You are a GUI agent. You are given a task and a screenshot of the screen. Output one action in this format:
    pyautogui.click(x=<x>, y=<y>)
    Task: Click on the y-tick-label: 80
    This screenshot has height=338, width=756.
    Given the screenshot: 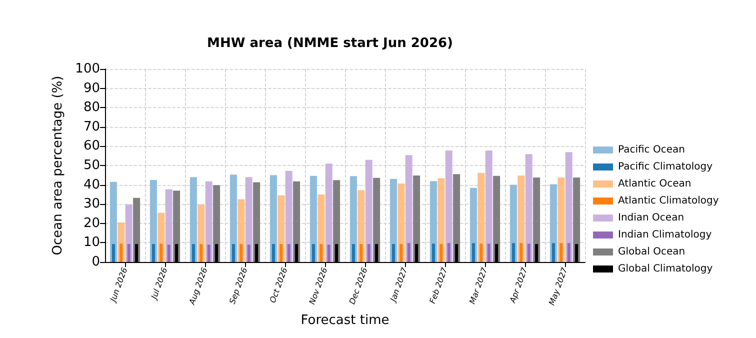 What is the action you would take?
    pyautogui.click(x=91, y=108)
    